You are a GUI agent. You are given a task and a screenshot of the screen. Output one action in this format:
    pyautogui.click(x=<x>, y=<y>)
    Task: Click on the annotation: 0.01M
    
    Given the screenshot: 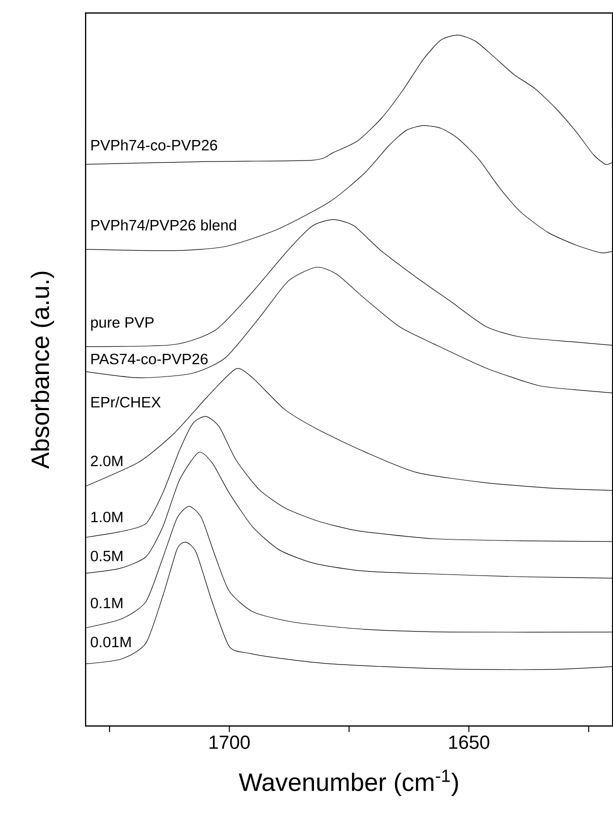 What is the action you would take?
    pyautogui.click(x=110, y=642)
    